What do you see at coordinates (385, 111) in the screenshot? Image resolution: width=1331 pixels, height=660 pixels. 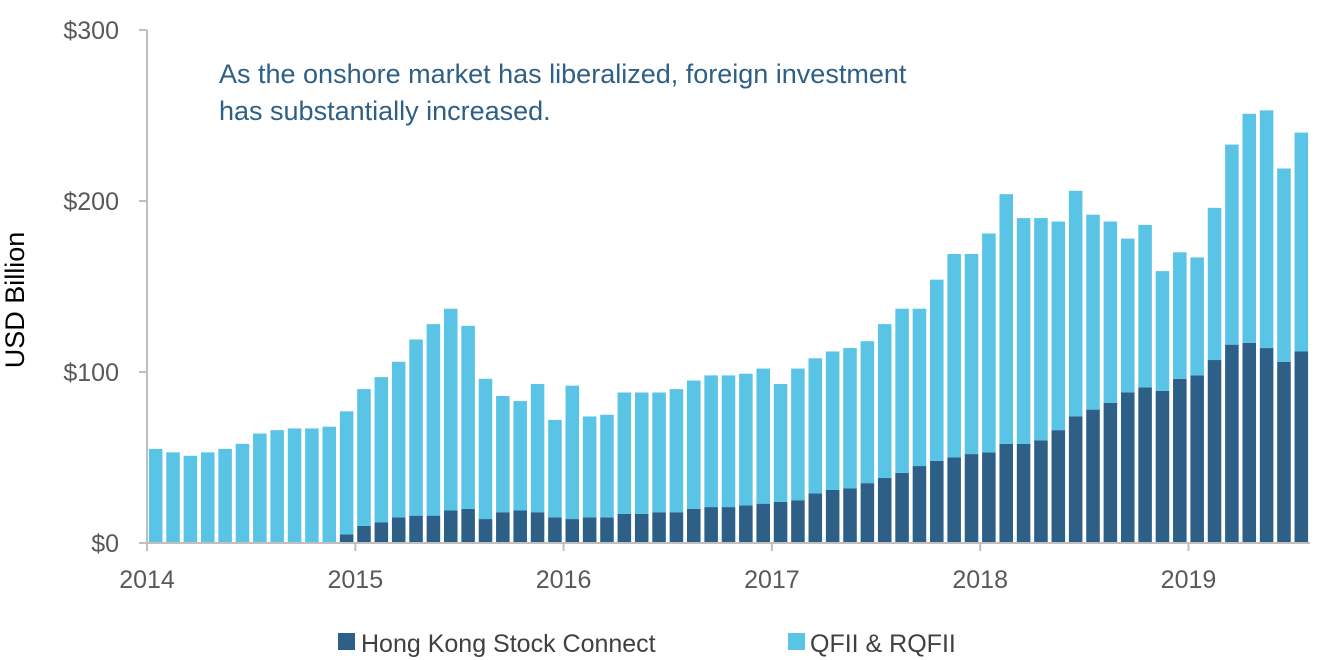 I see `annotation-line-2: has substantially increased.` at bounding box center [385, 111].